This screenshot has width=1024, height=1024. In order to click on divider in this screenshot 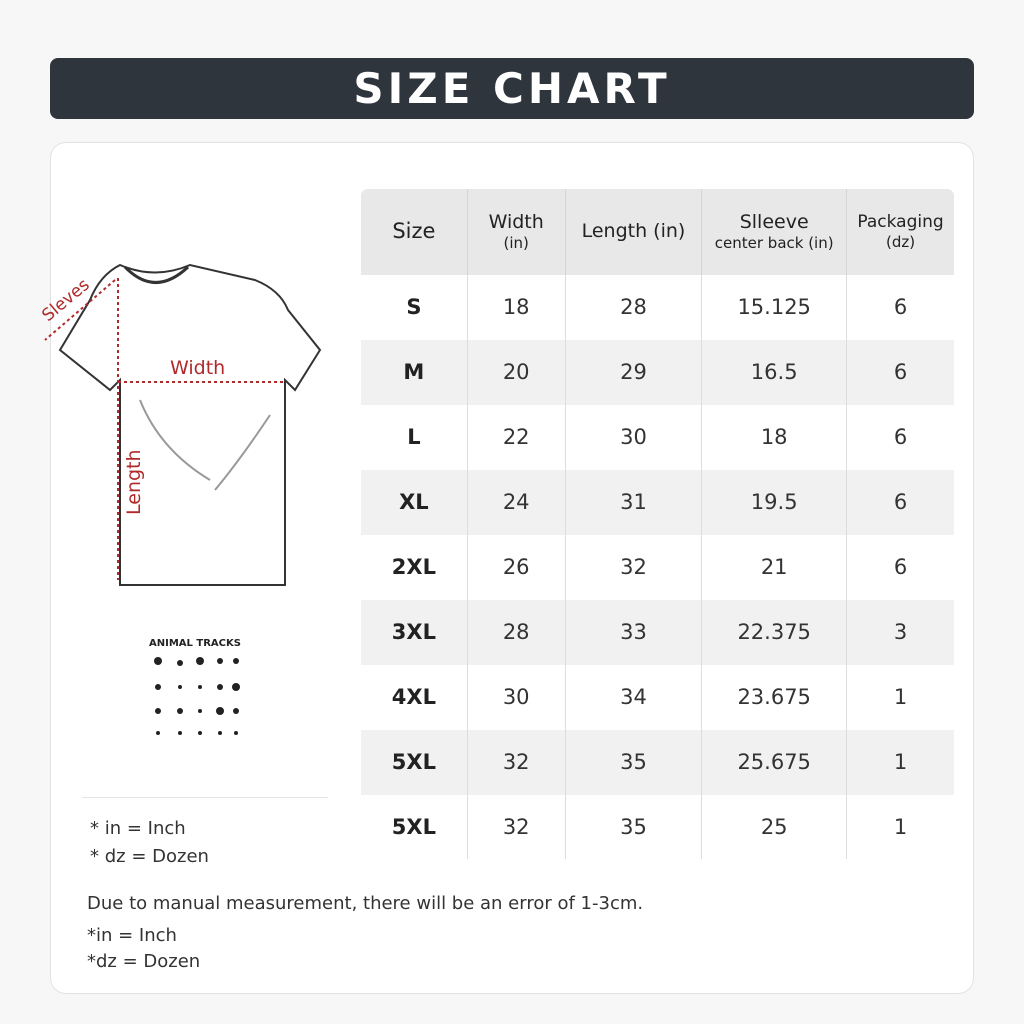, I will do `click(205, 797)`.